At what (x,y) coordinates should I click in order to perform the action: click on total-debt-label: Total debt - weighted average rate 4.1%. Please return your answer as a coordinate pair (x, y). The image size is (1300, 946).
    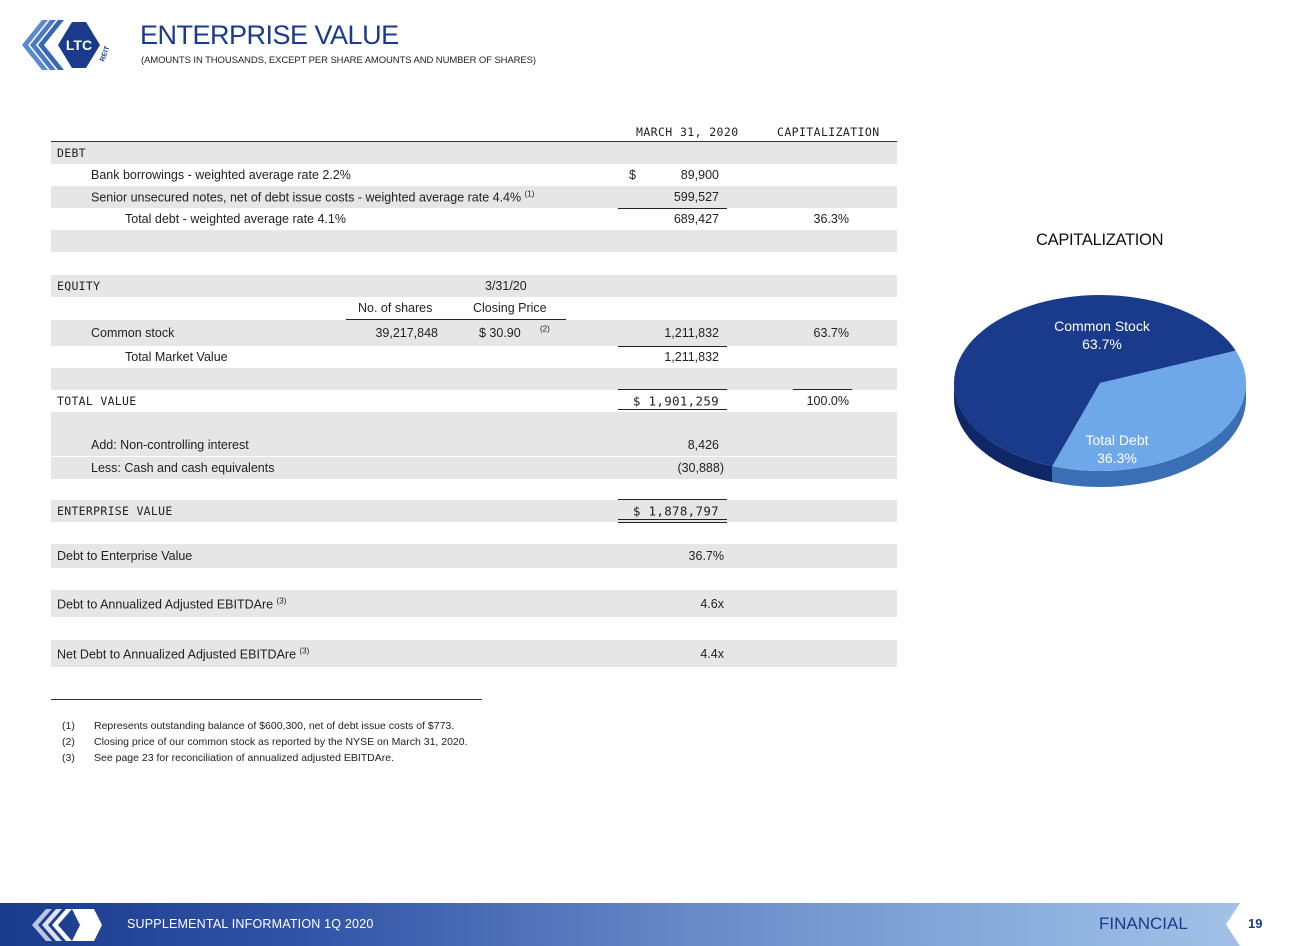
    Looking at the image, I should click on (235, 219).